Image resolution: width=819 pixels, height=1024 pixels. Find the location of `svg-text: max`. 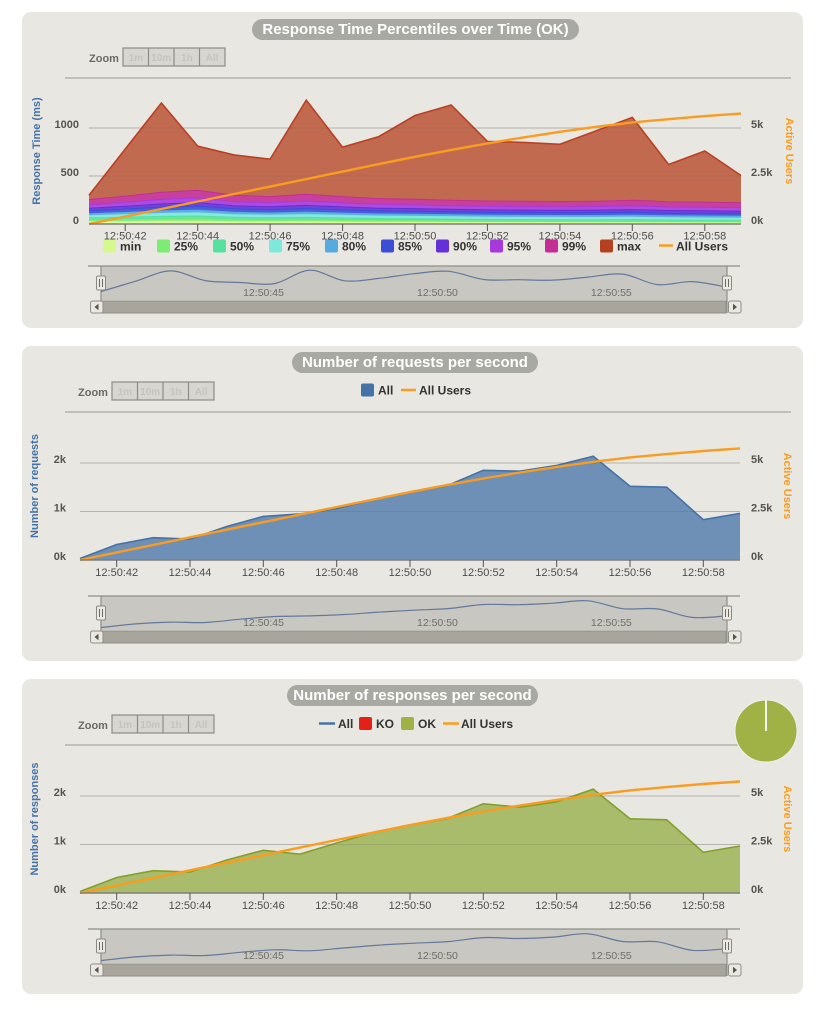

svg-text: max is located at coordinates (629, 247).